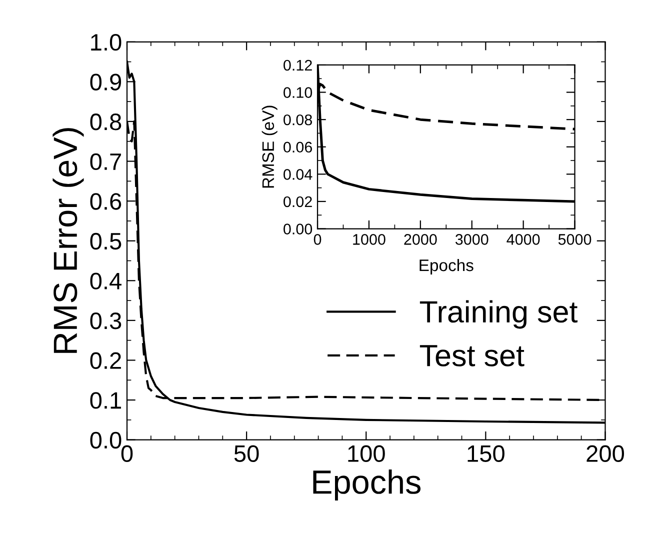 The image size is (648, 537). What do you see at coordinates (106, 321) in the screenshot?
I see `y-tick-label: 0.3` at bounding box center [106, 321].